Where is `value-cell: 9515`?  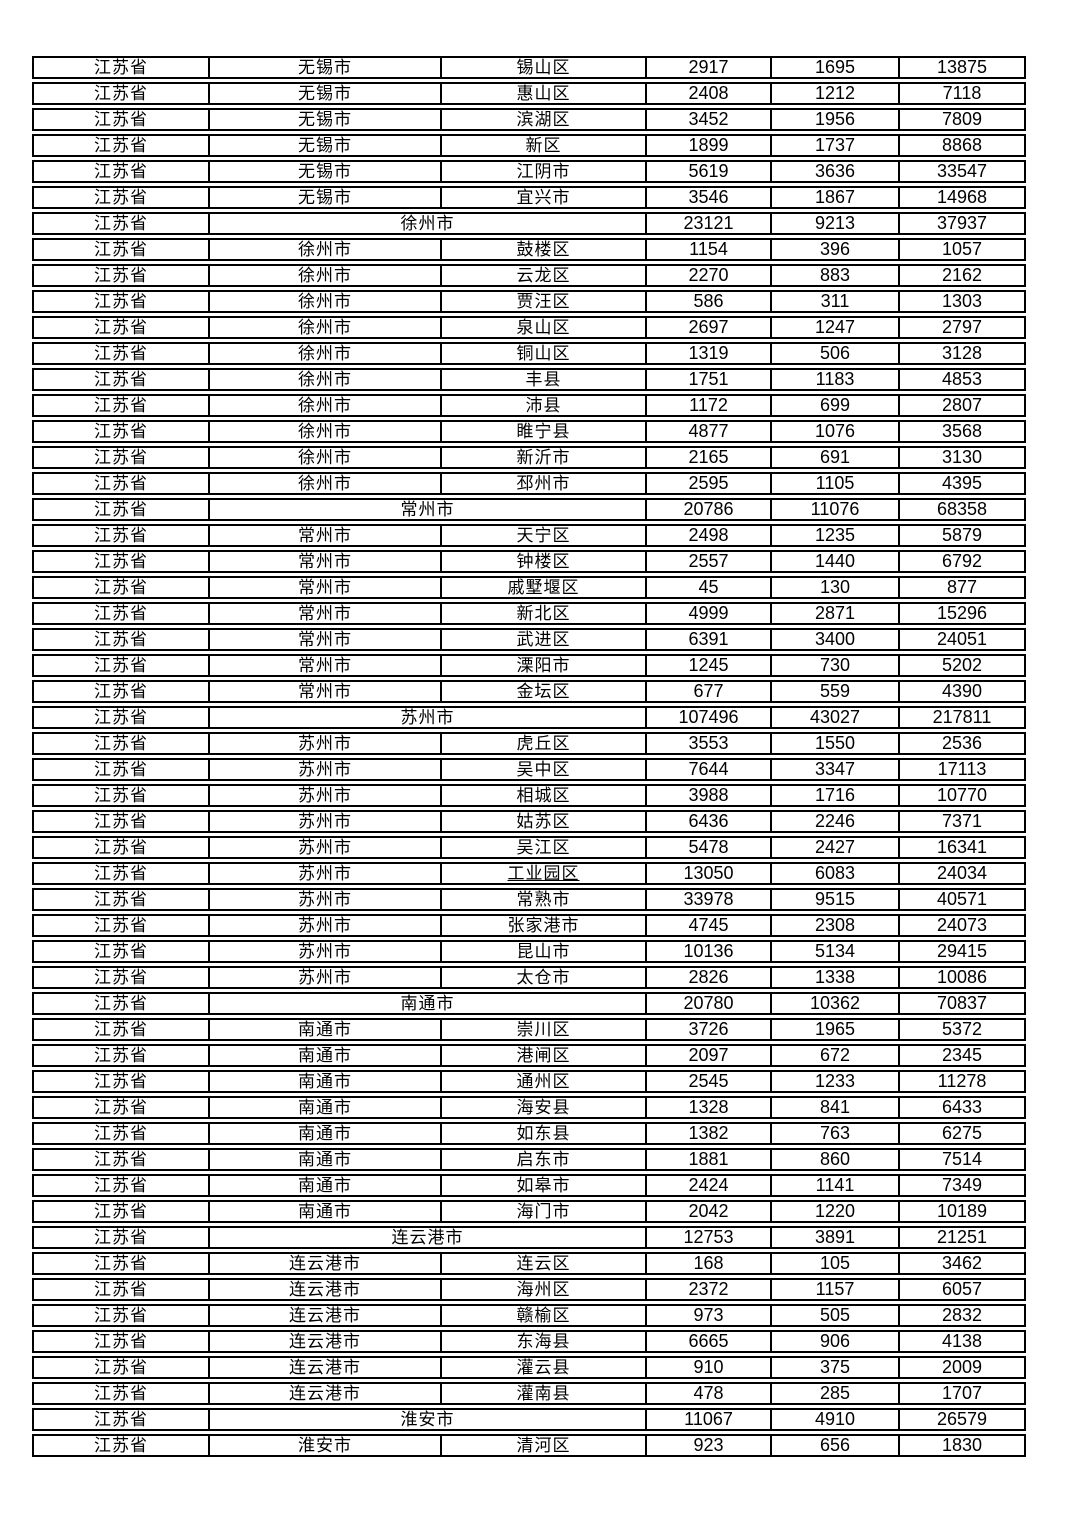 value-cell: 9515 is located at coordinates (834, 899).